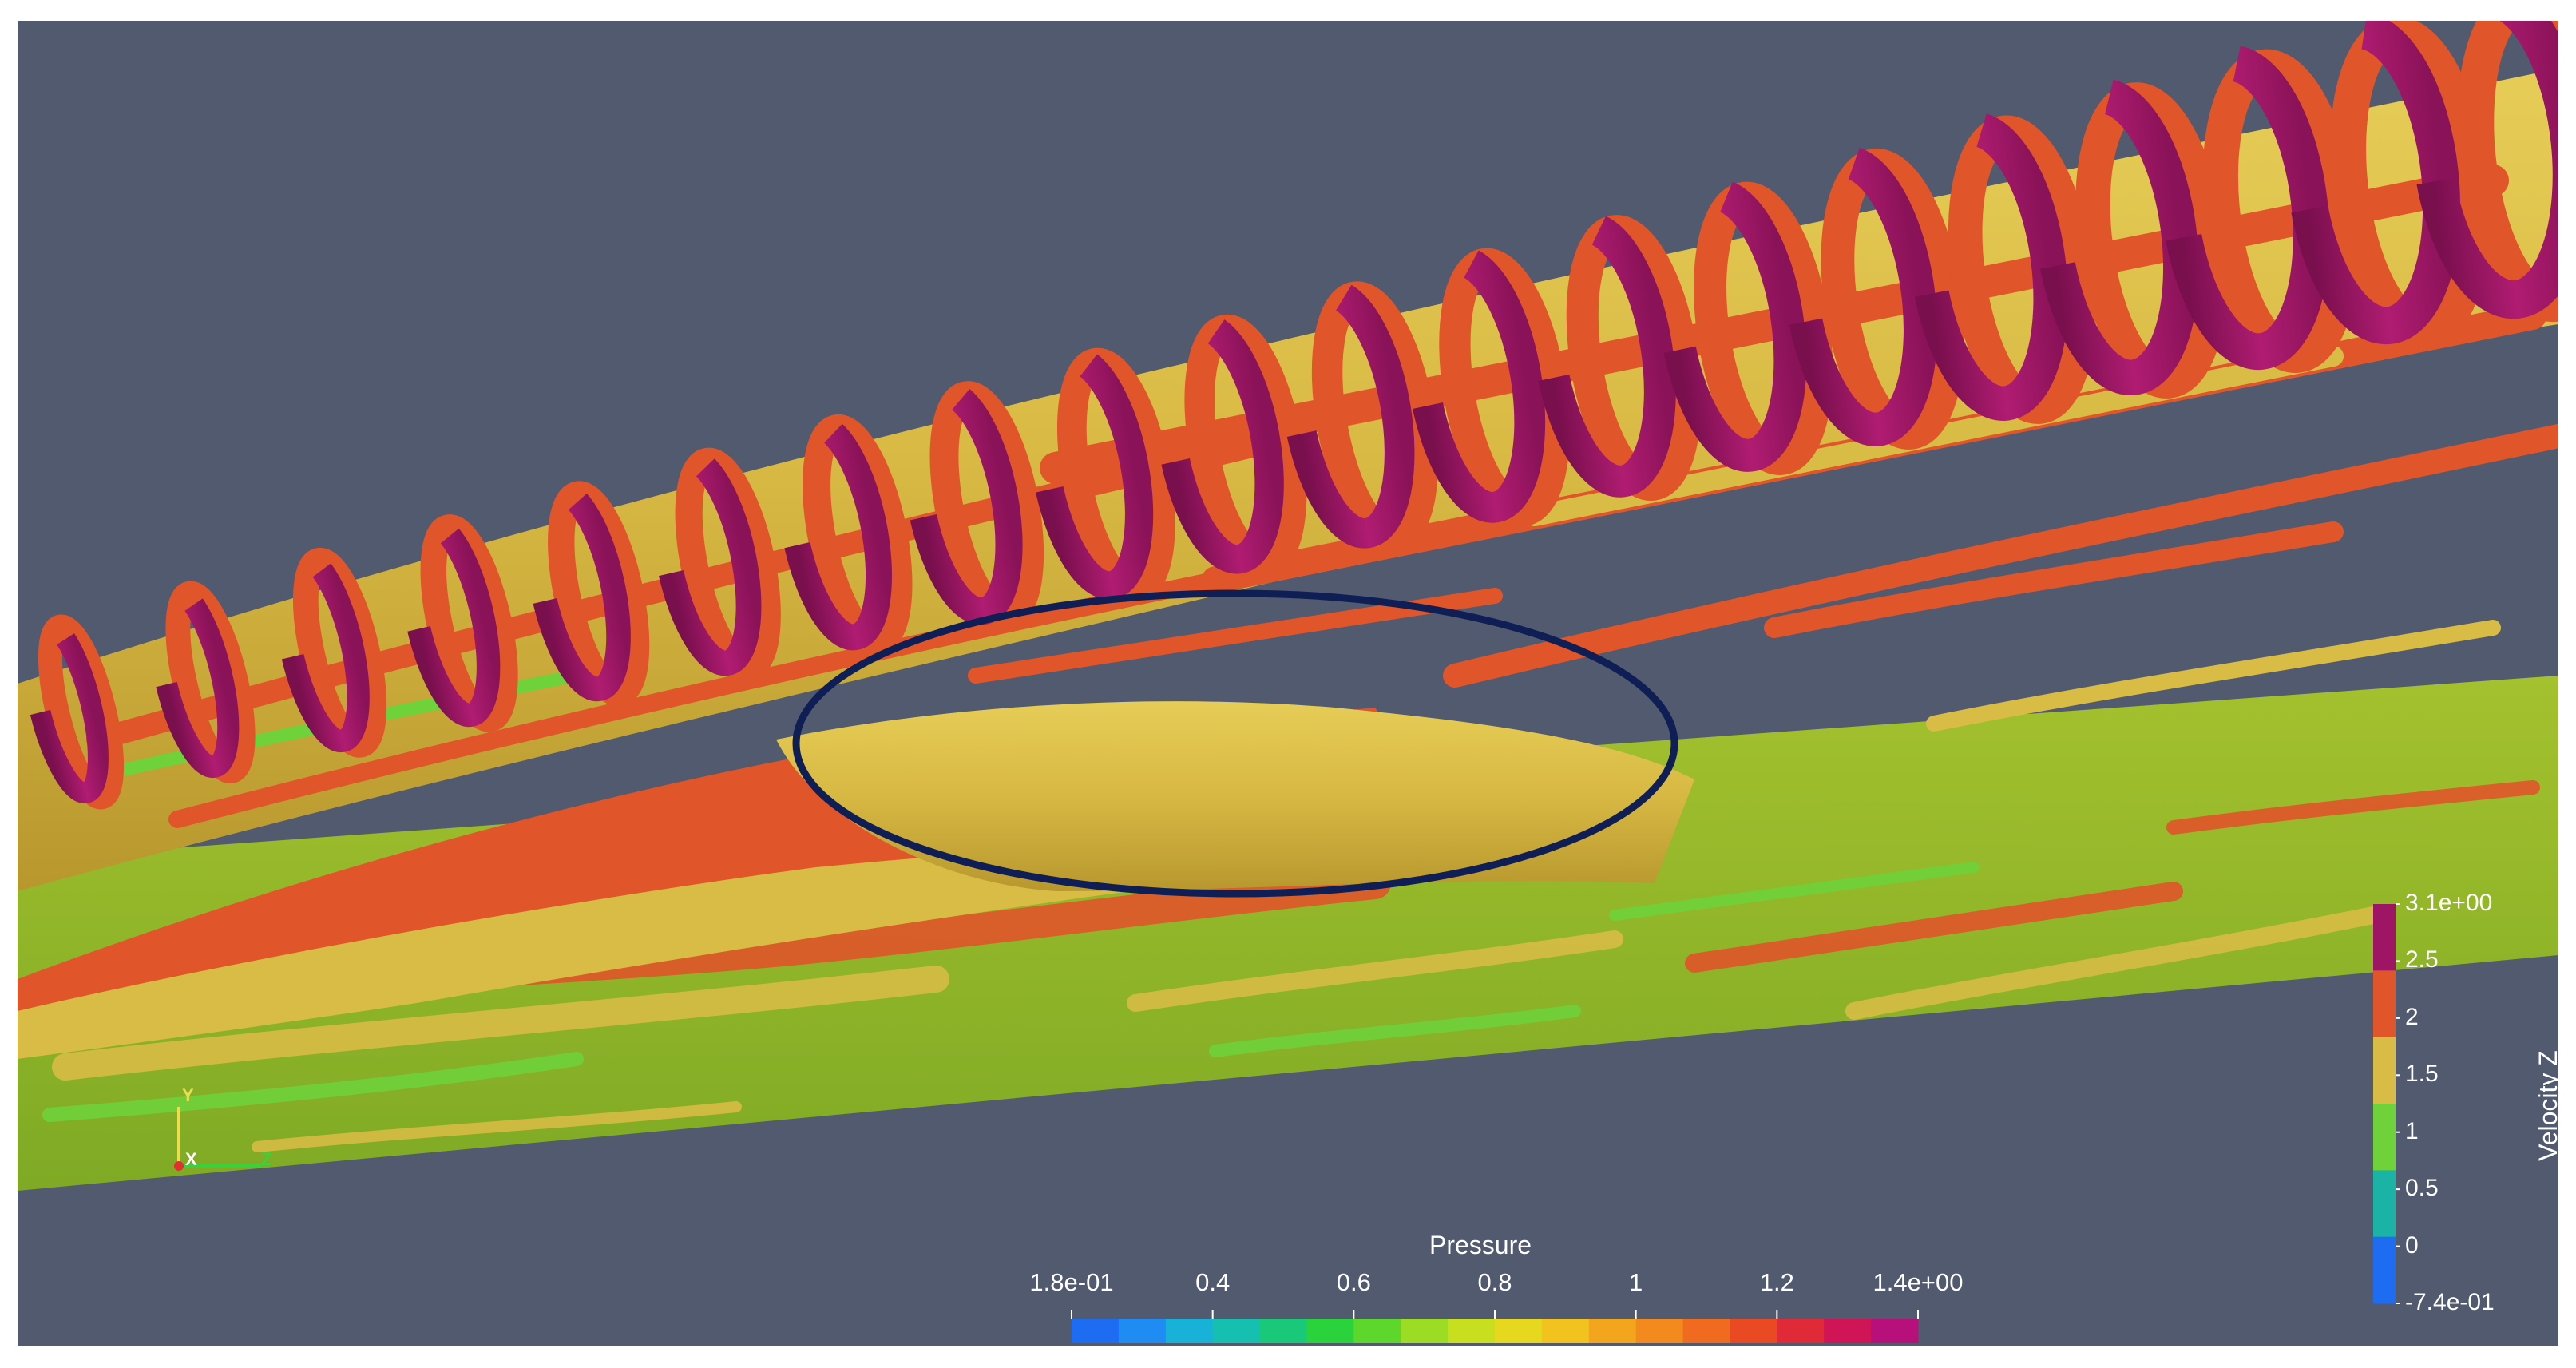 The width and height of the screenshot is (2576, 1368). What do you see at coordinates (2412, 1130) in the screenshot?
I see `velocity-tick-label: 1` at bounding box center [2412, 1130].